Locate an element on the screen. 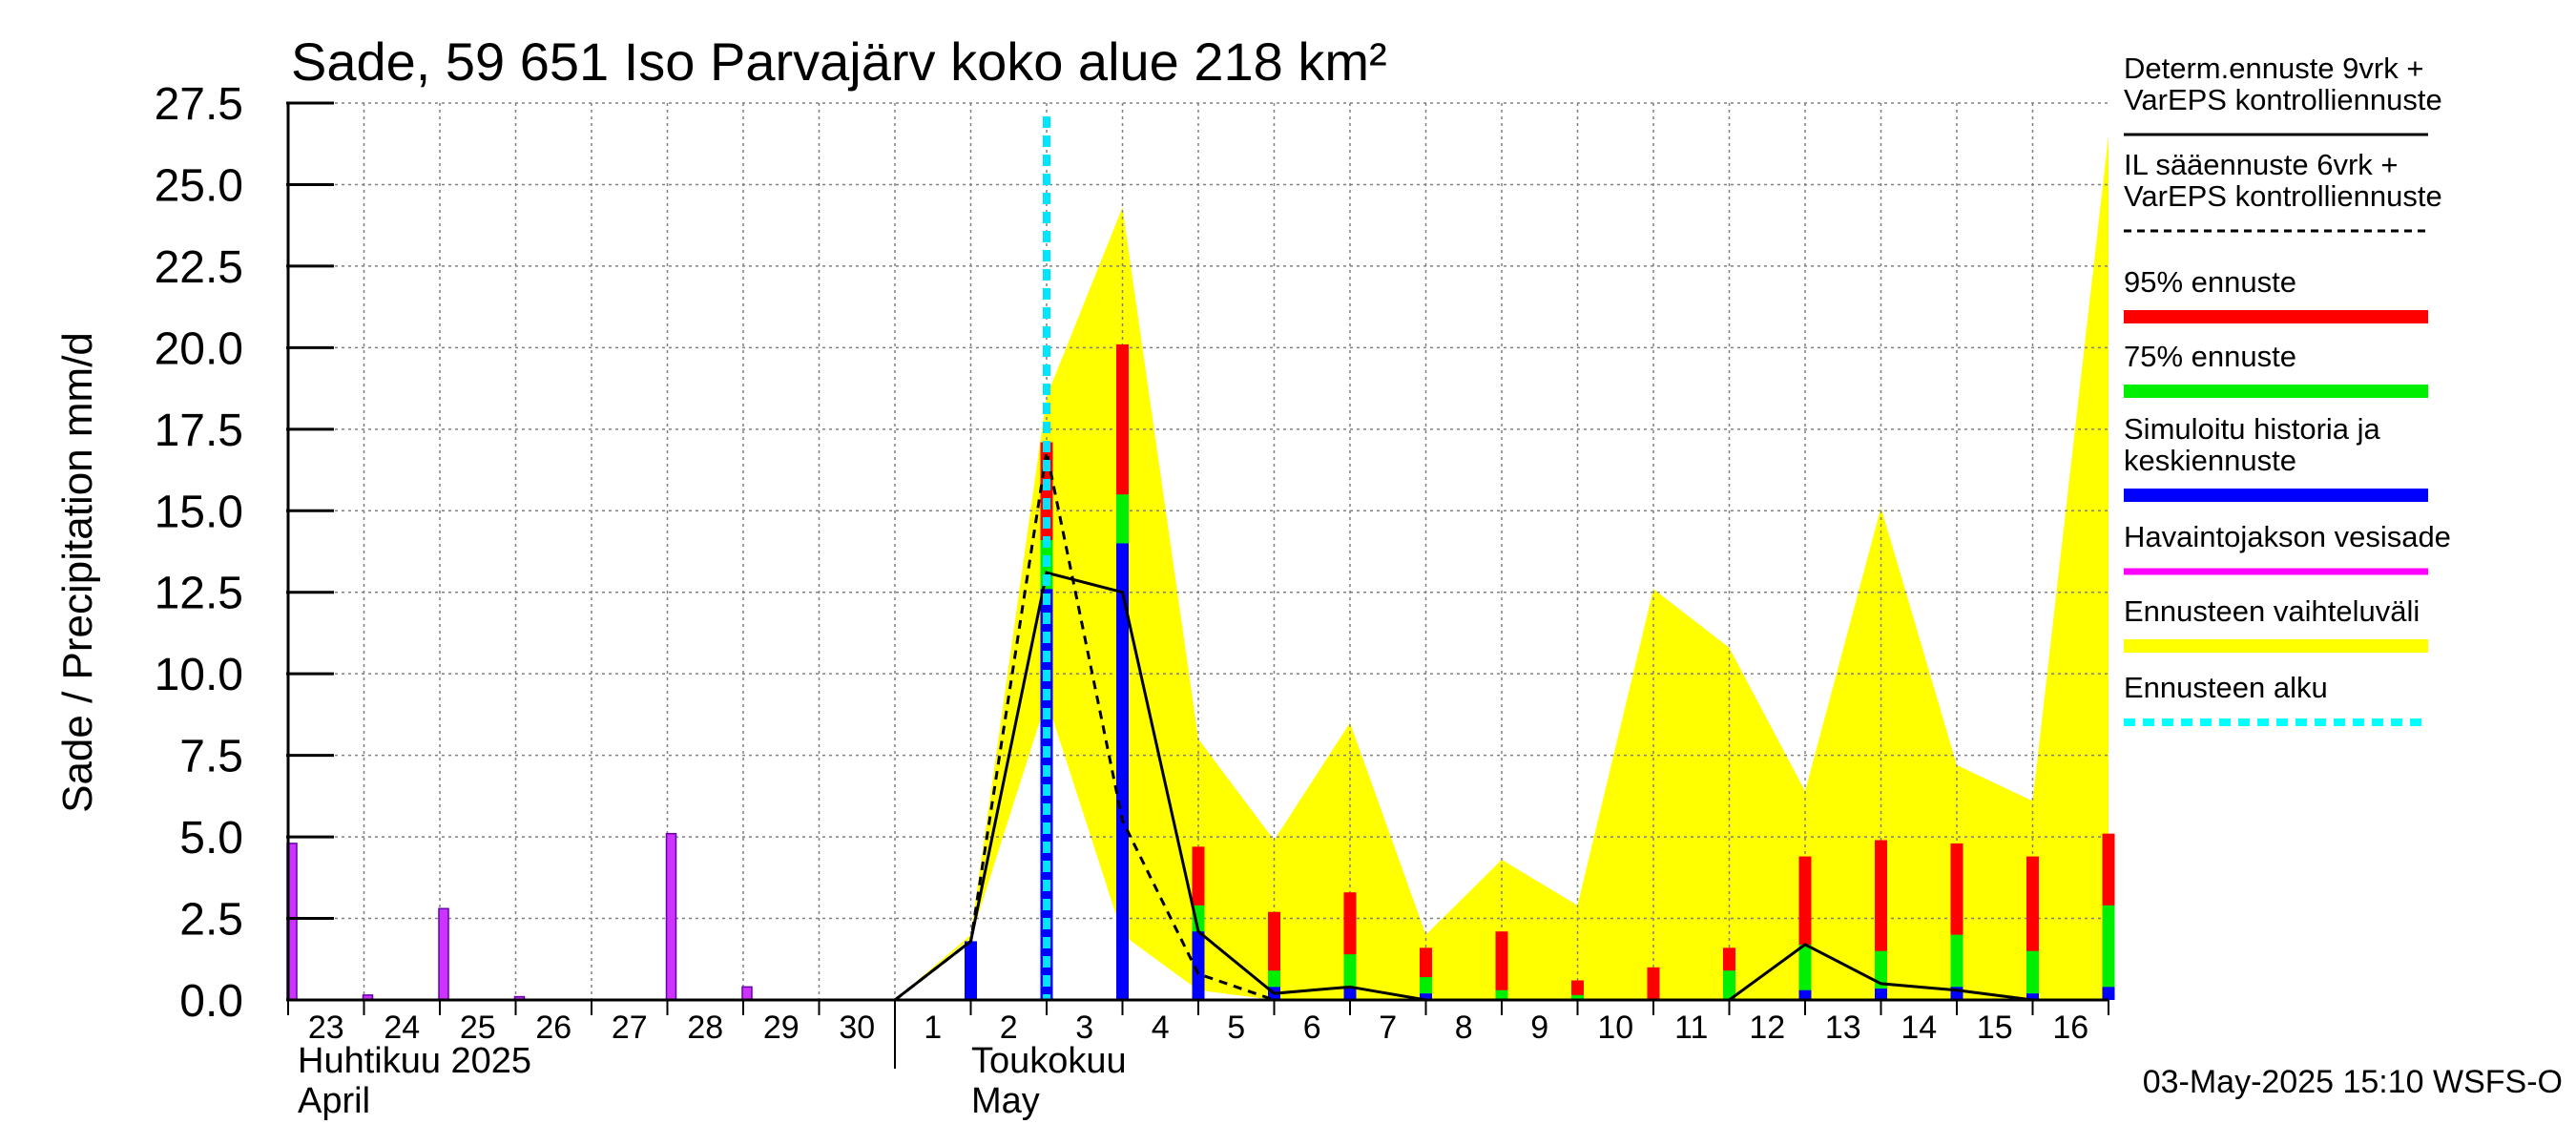 Image resolution: width=2576 pixels, height=1145 pixels. legend-label: IL sääennuste 6vrk + is located at coordinates (2261, 165).